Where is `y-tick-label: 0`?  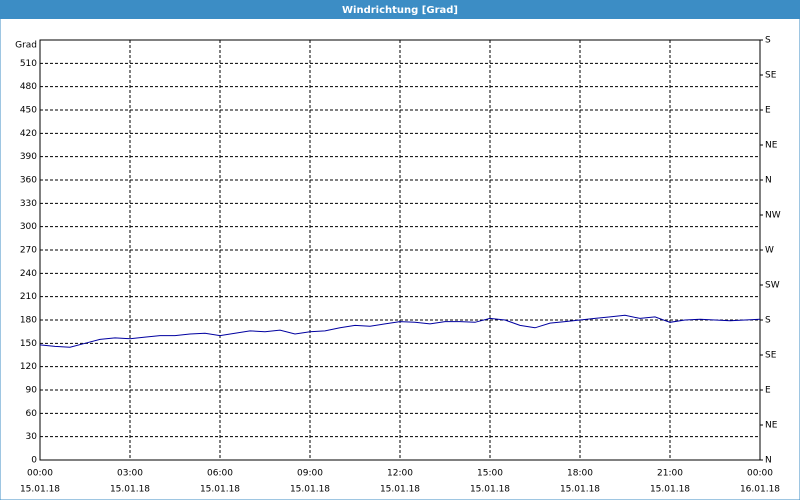 y-tick-label: 0 is located at coordinates (34, 461).